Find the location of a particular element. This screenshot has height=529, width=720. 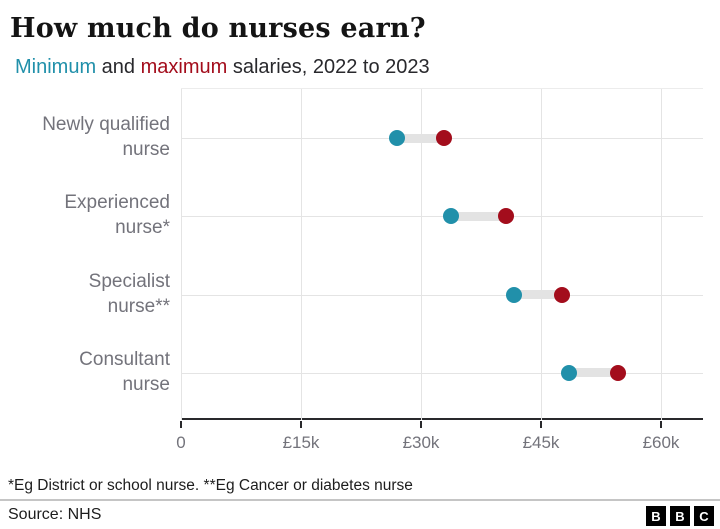

category-label-line: nurse** is located at coordinates (138, 306).